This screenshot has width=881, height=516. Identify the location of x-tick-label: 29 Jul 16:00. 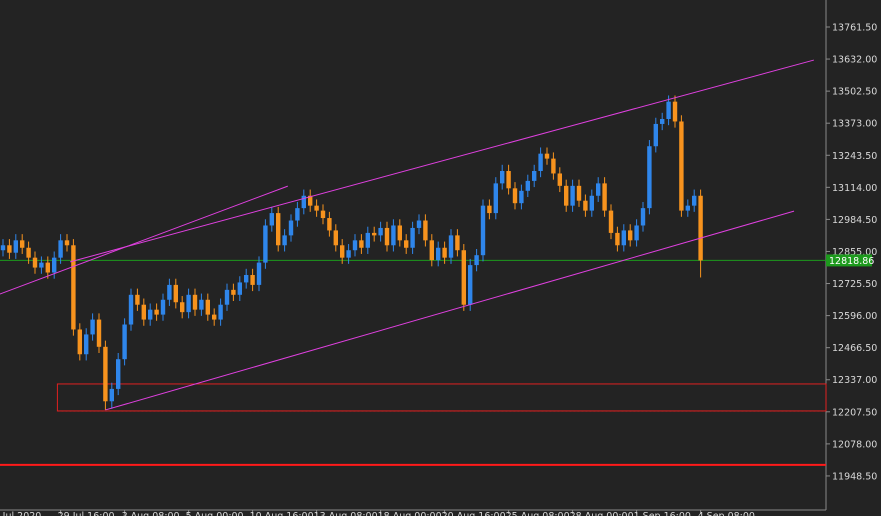
(86, 513).